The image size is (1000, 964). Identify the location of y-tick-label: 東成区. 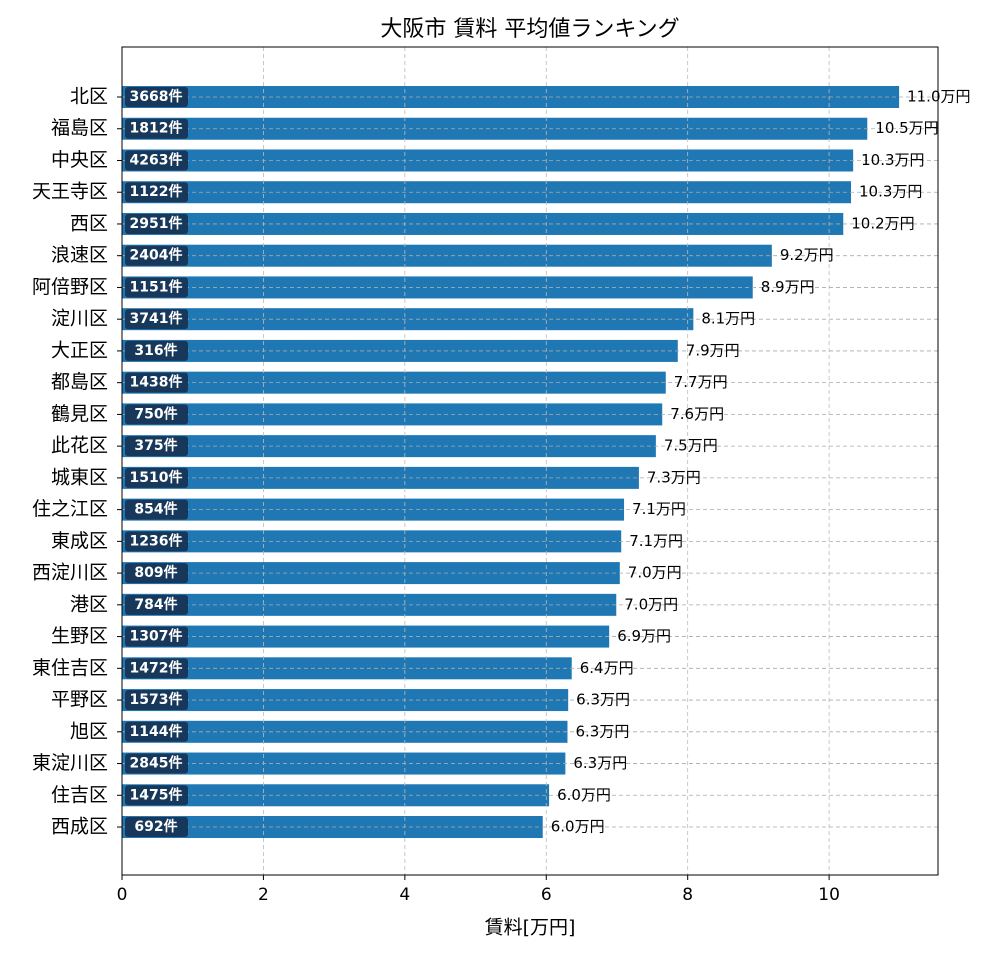
(79, 541).